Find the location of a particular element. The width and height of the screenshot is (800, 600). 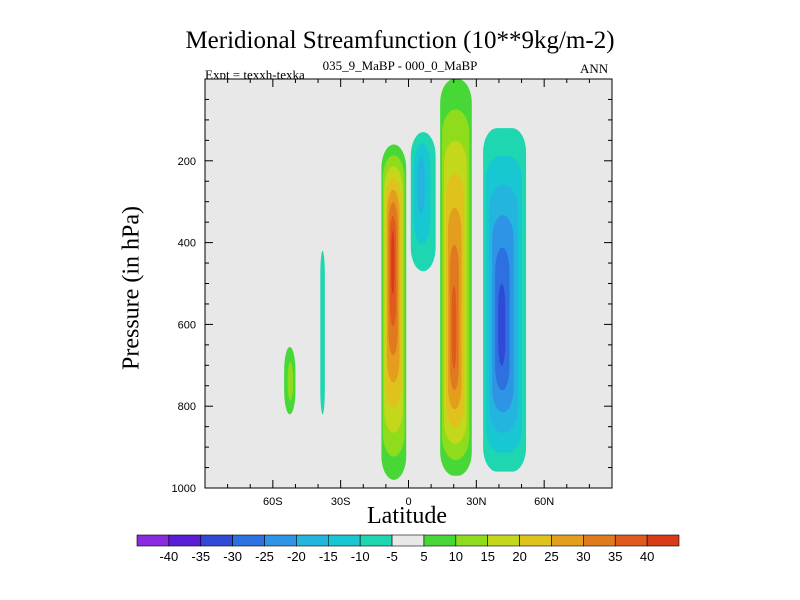

chart-title: Meridional Streamfunction (10**9kg/m-2) is located at coordinates (400, 40).